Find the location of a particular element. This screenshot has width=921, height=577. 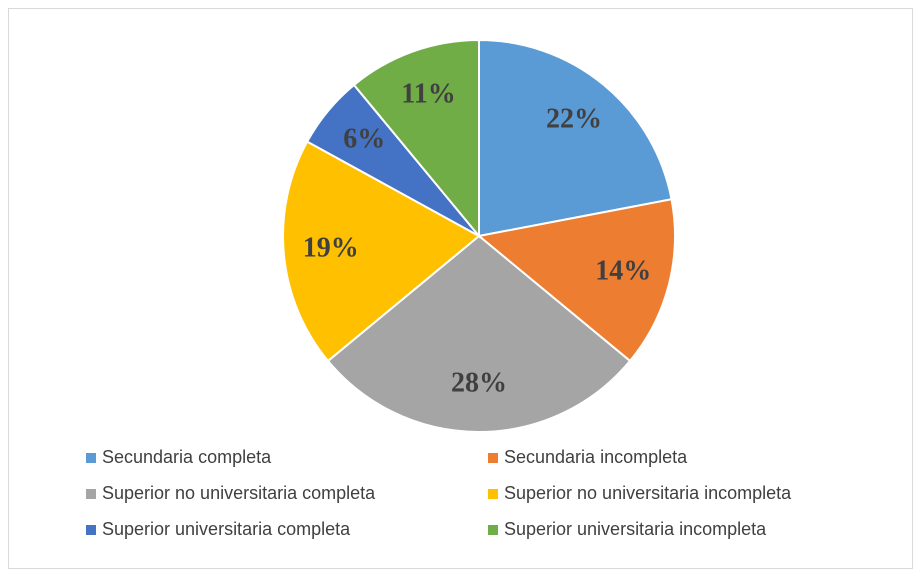

data-label: 6% is located at coordinates (364, 138).